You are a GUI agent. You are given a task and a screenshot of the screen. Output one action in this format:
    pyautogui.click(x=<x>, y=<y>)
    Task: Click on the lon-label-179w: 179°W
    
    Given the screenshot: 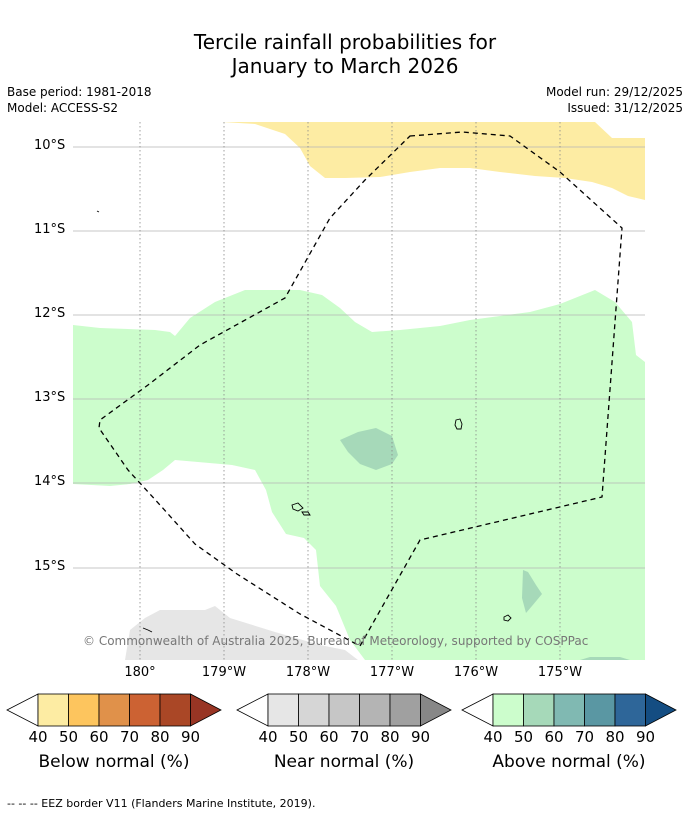 What is the action you would take?
    pyautogui.click(x=224, y=672)
    